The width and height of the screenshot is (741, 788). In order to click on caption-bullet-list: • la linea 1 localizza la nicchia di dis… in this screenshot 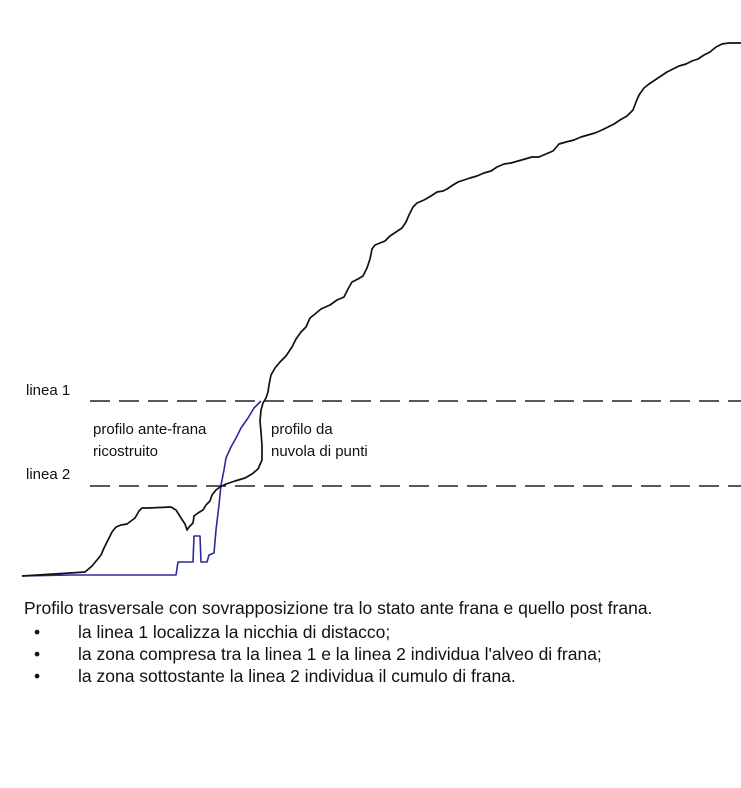, I will do `click(374, 654)`.